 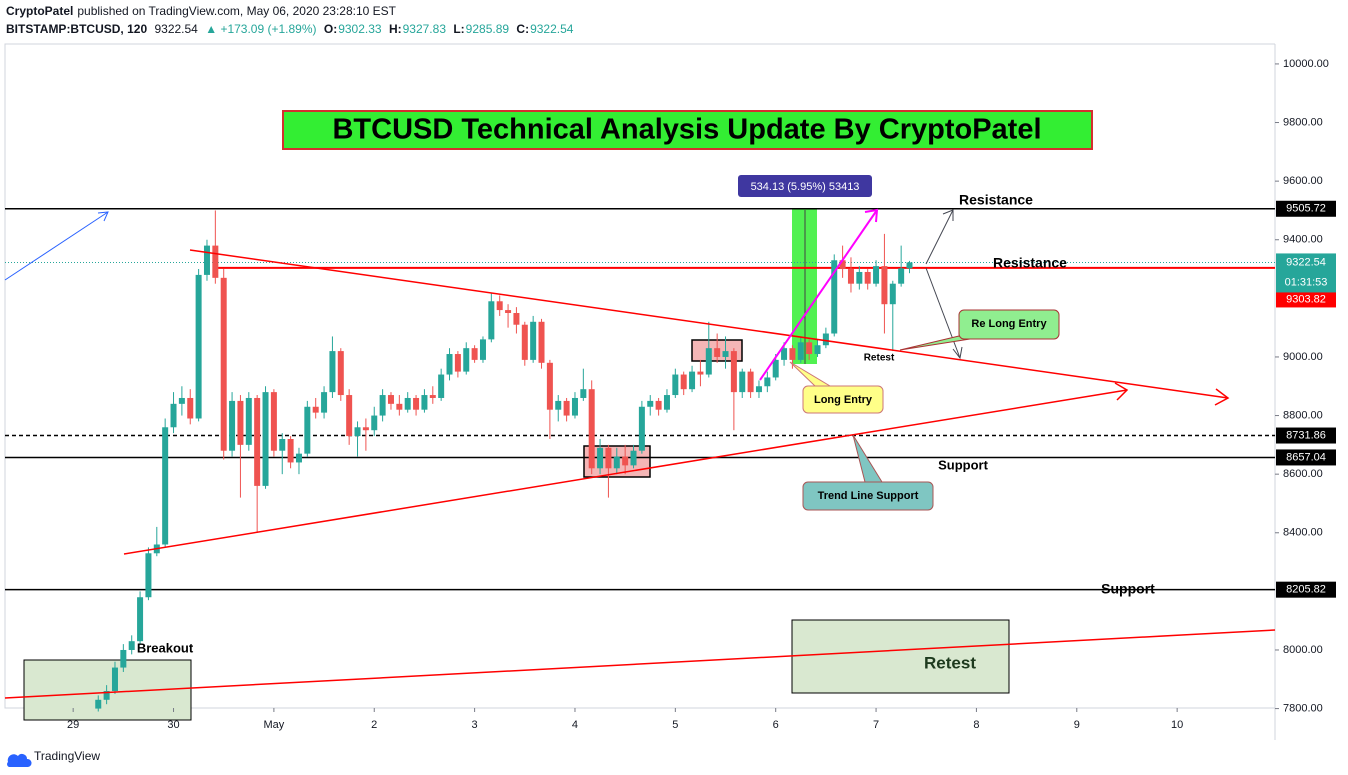 What do you see at coordinates (1303, 474) in the screenshot?
I see `y-tick-label: 8600.00` at bounding box center [1303, 474].